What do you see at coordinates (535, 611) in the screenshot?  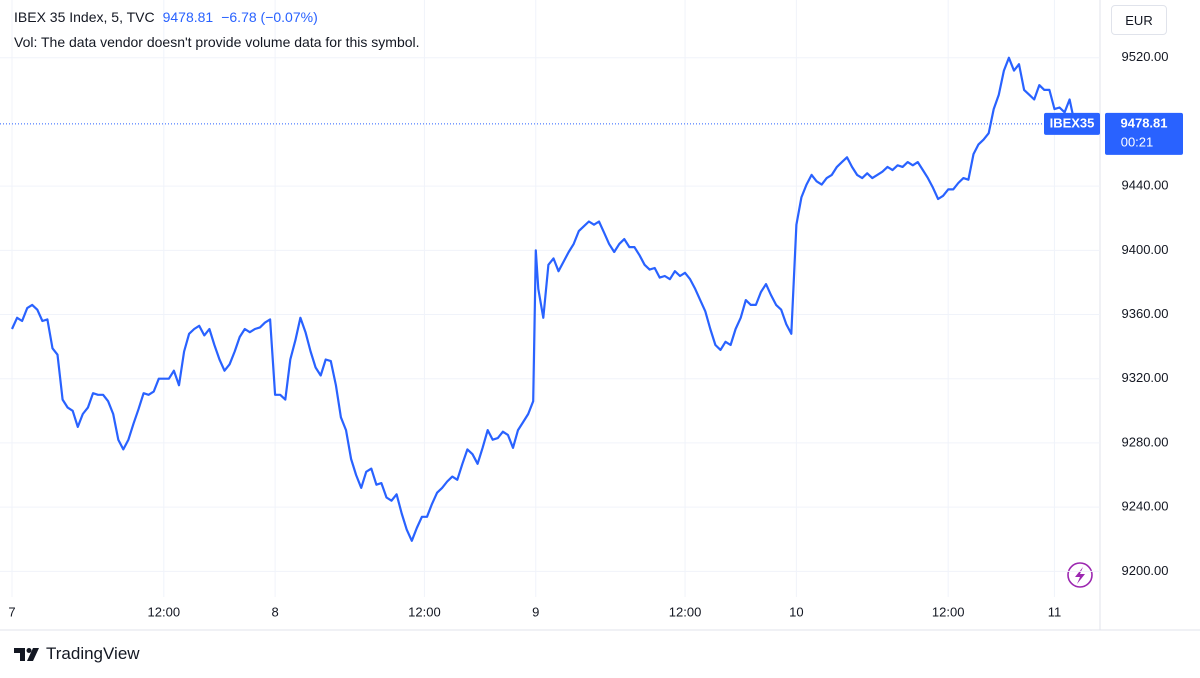 I see `x-tick-label: 9` at bounding box center [535, 611].